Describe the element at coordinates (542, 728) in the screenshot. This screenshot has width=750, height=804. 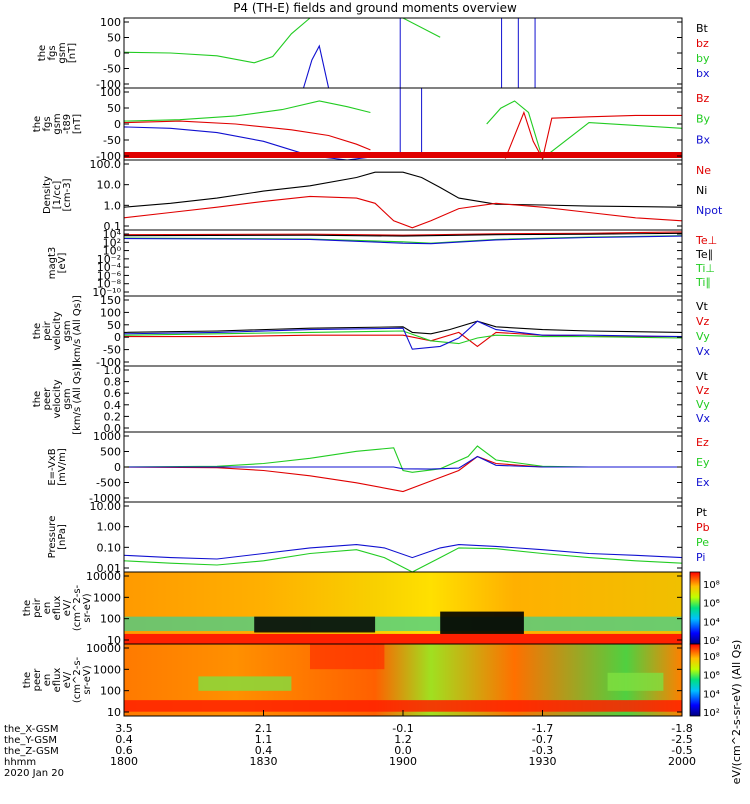
I see `x-axis-row-value: -1.7` at that location.